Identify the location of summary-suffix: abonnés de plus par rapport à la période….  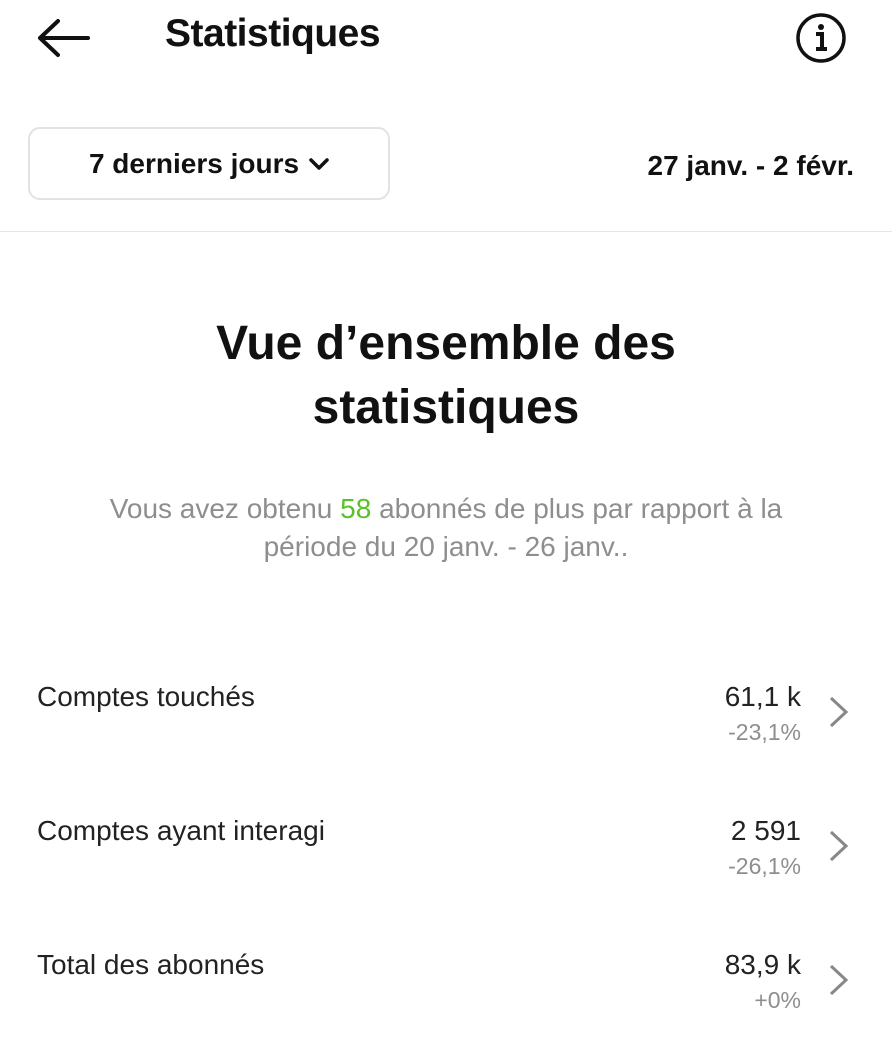
(523, 527).